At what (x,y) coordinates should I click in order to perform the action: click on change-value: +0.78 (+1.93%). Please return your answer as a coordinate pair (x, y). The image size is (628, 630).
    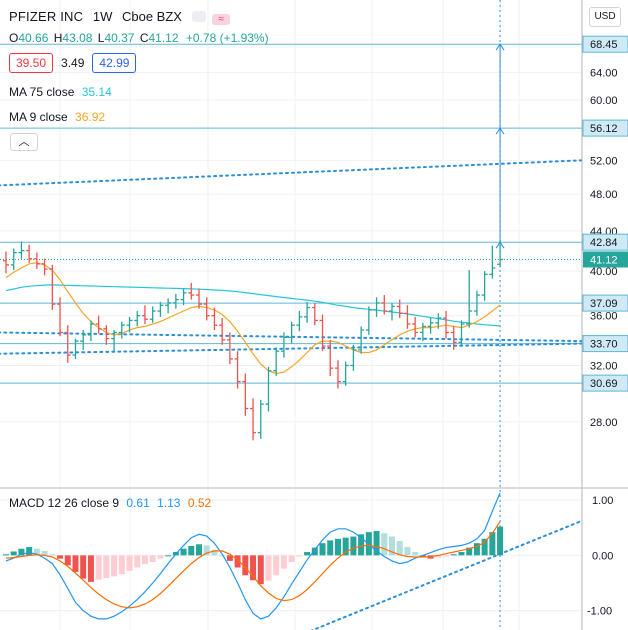
    Looking at the image, I should click on (227, 38).